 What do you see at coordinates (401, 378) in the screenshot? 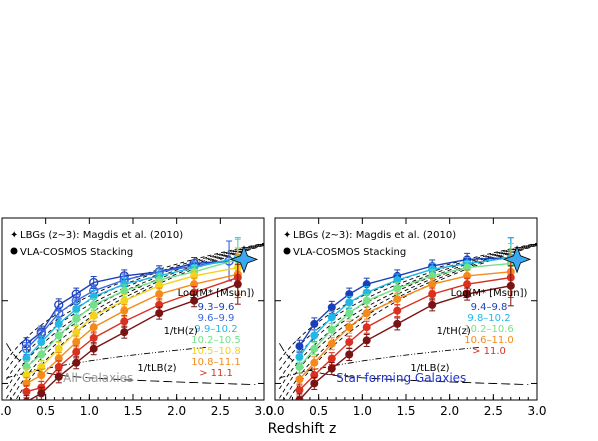
I see `panel-title: Star forming Galaxies` at bounding box center [401, 378].